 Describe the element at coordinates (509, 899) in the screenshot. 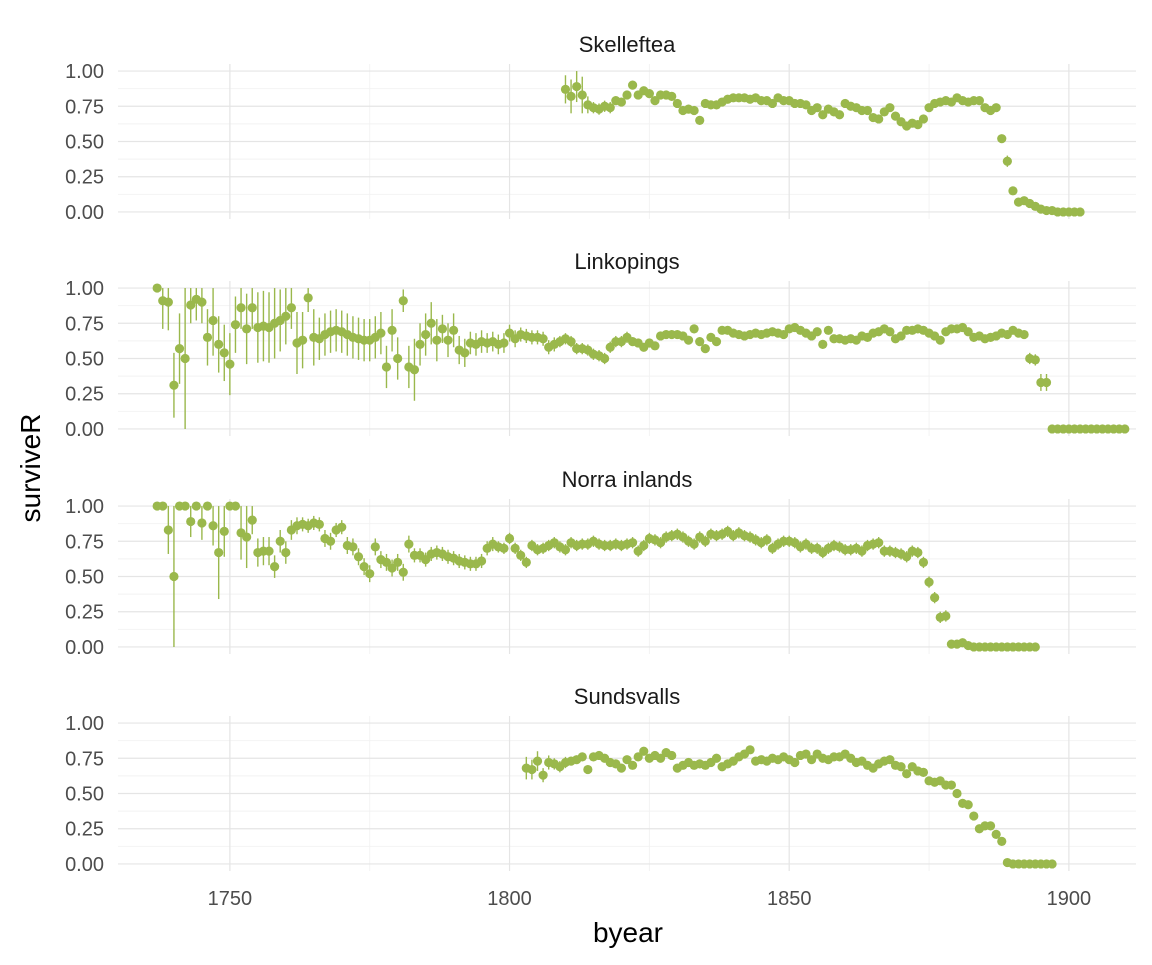

I see `x-tick-label: 1800` at that location.